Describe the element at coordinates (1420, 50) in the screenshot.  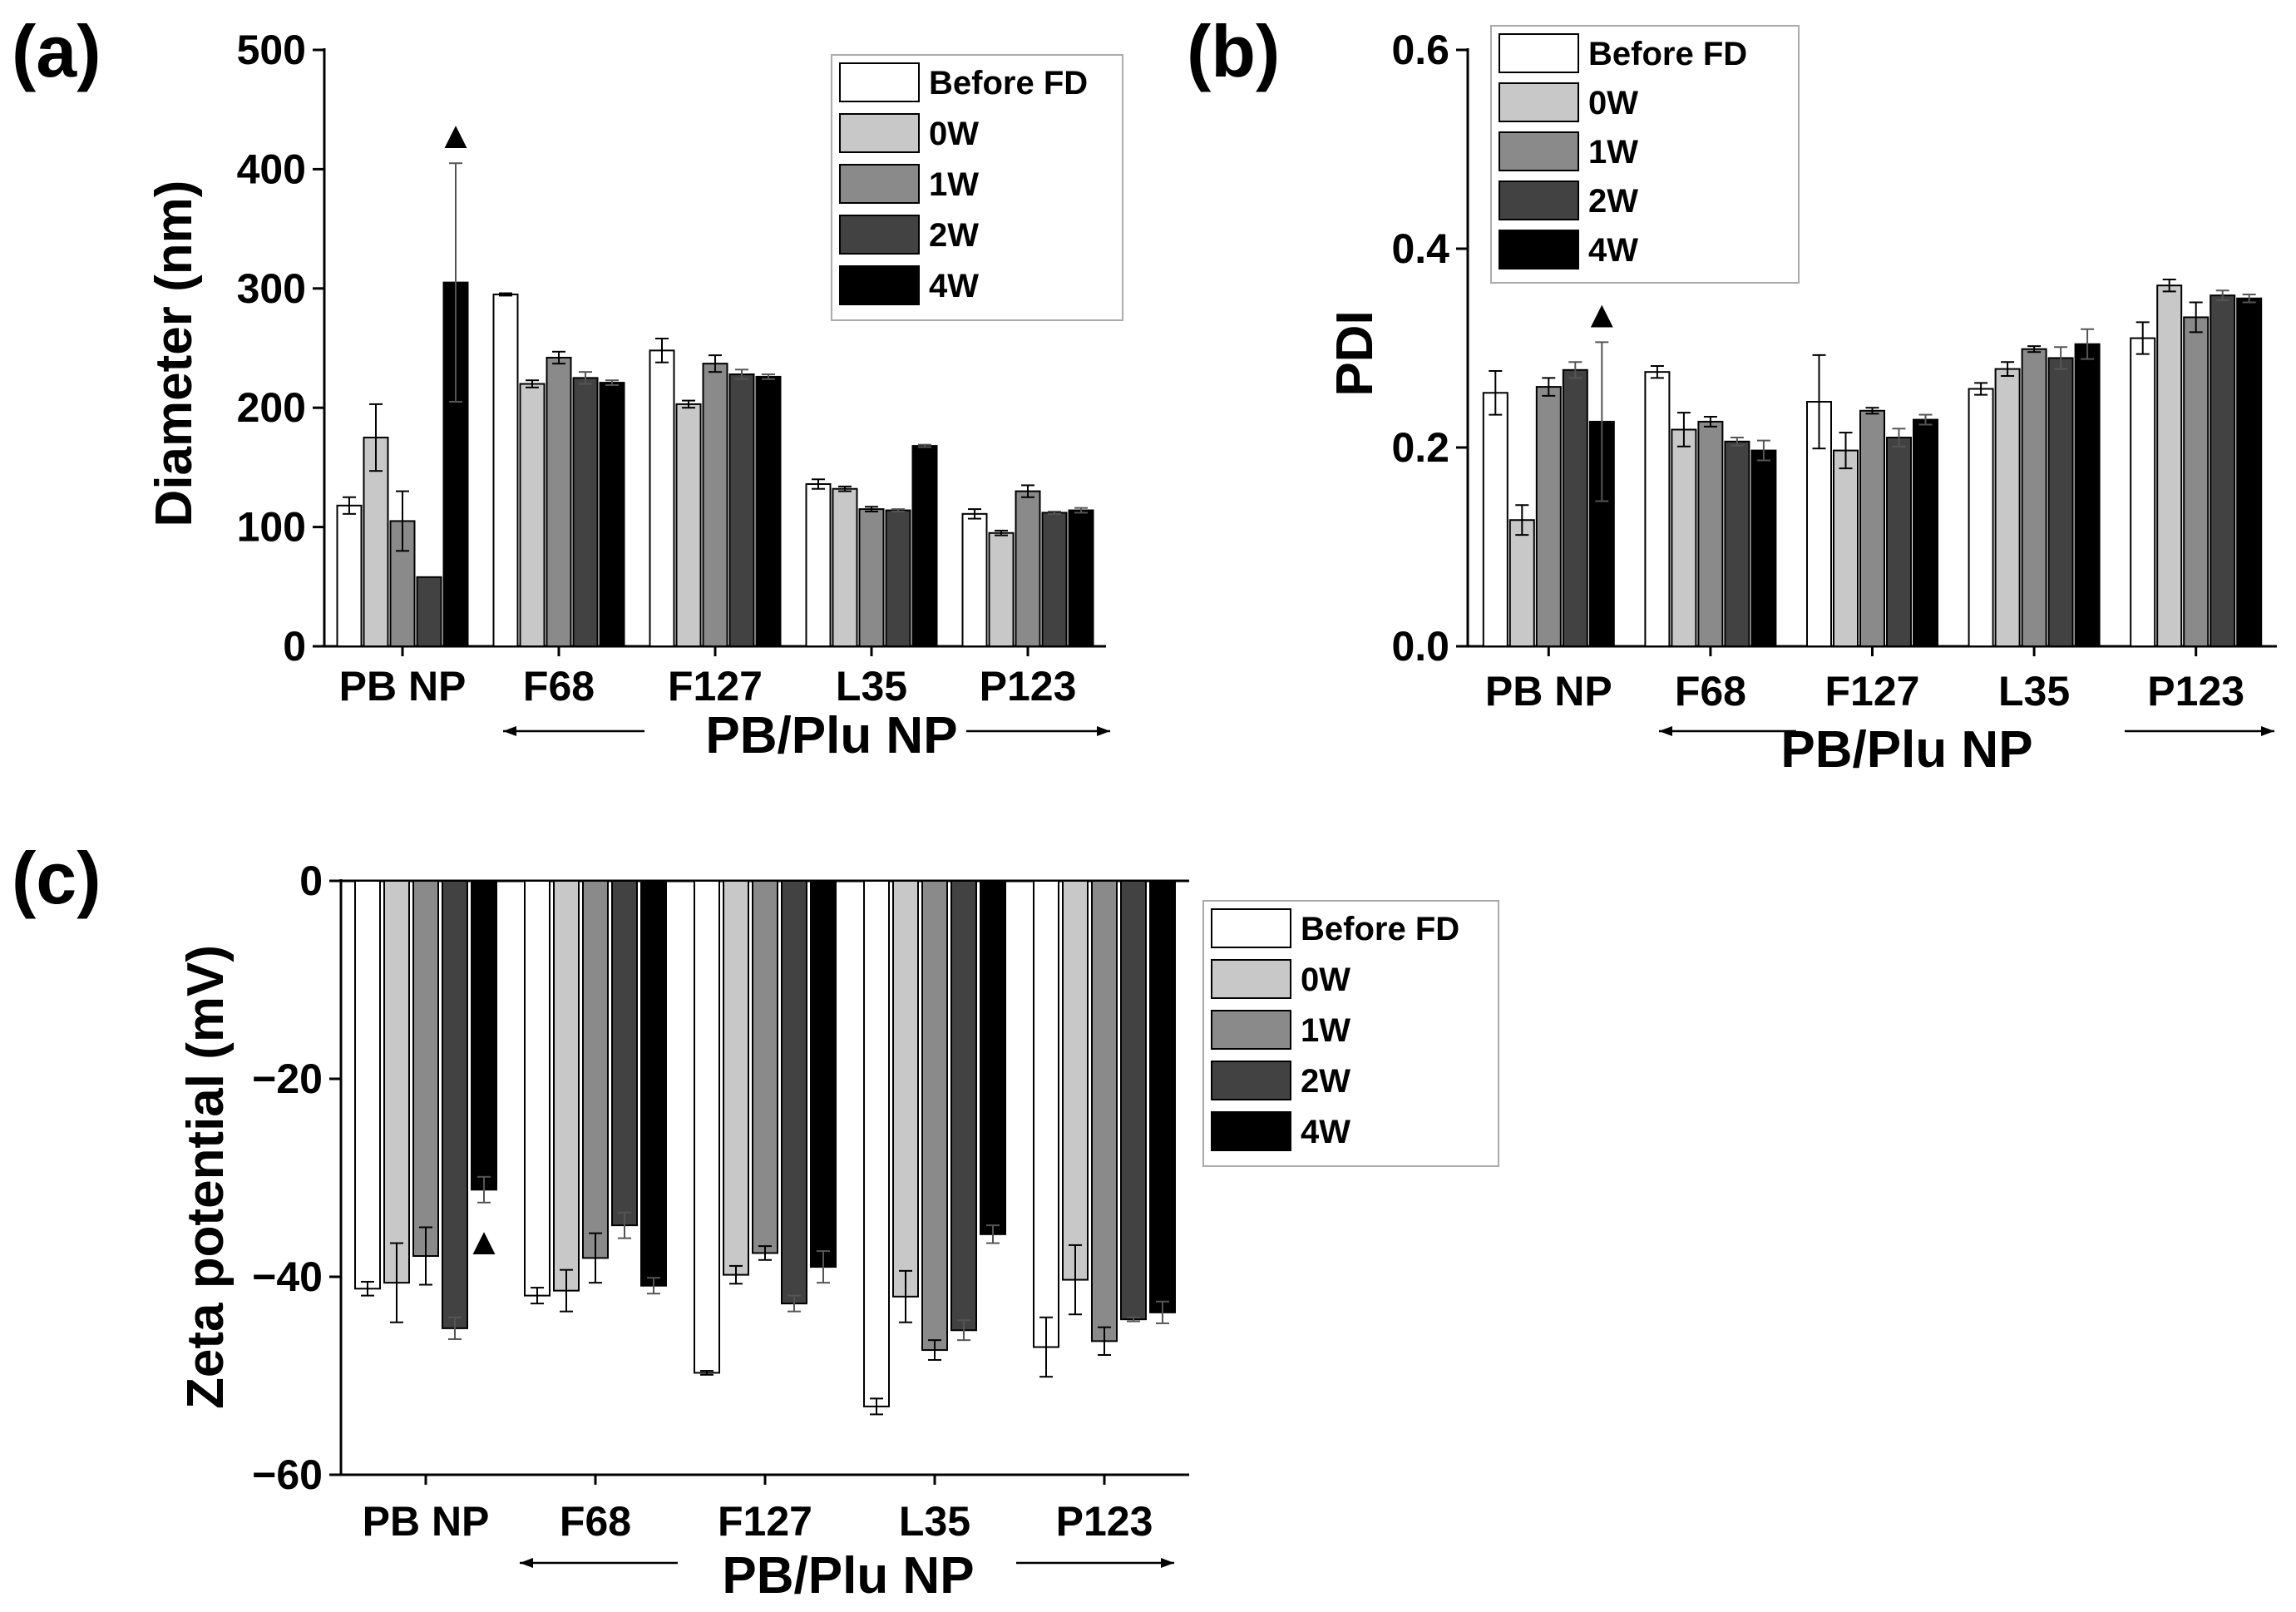
I see `panel-b-ytick-label: 0.6` at that location.